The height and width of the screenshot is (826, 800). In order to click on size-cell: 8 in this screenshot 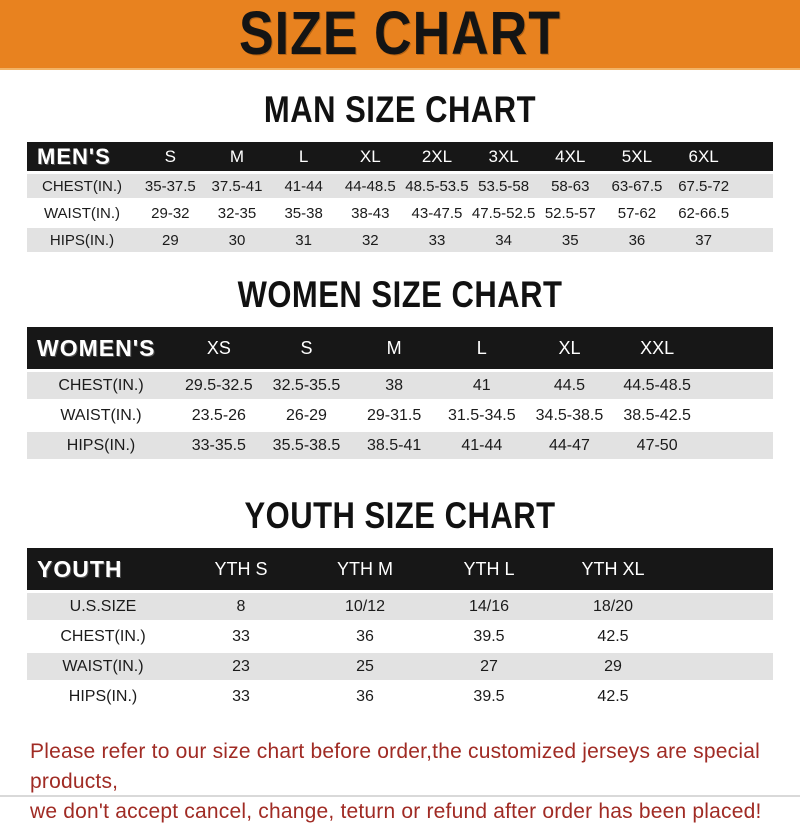, I will do `click(241, 606)`.